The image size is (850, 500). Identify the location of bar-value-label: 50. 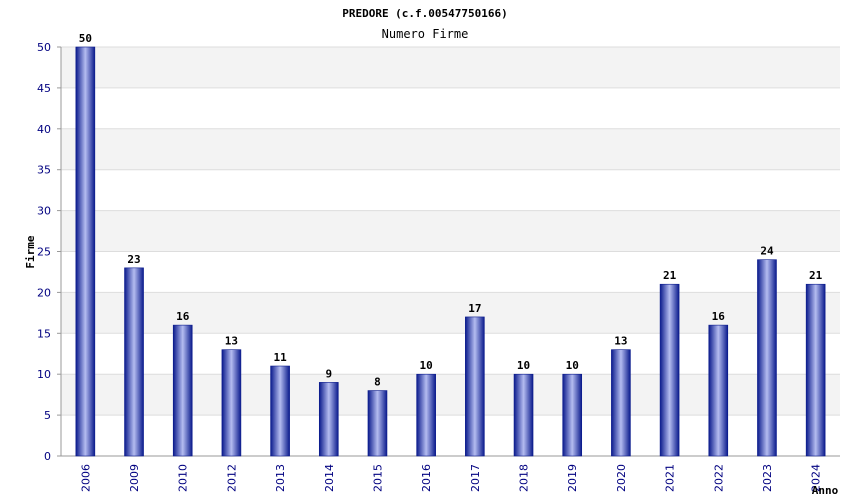
(85, 38).